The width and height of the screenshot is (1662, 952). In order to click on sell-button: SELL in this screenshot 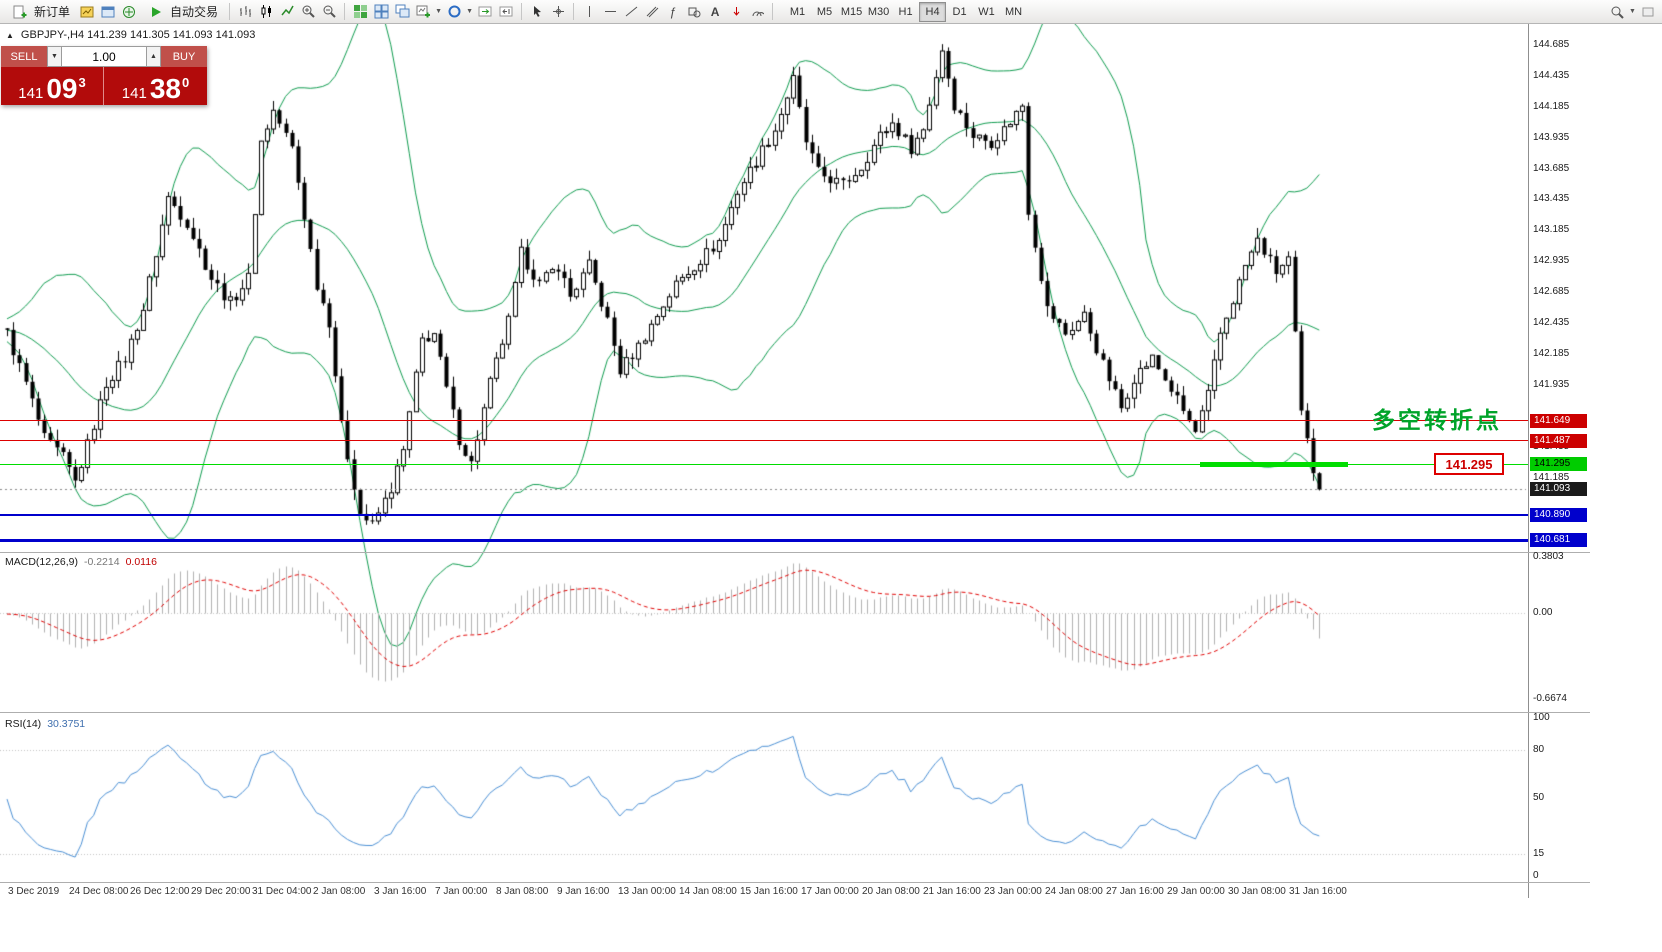, I will do `click(24, 56)`.